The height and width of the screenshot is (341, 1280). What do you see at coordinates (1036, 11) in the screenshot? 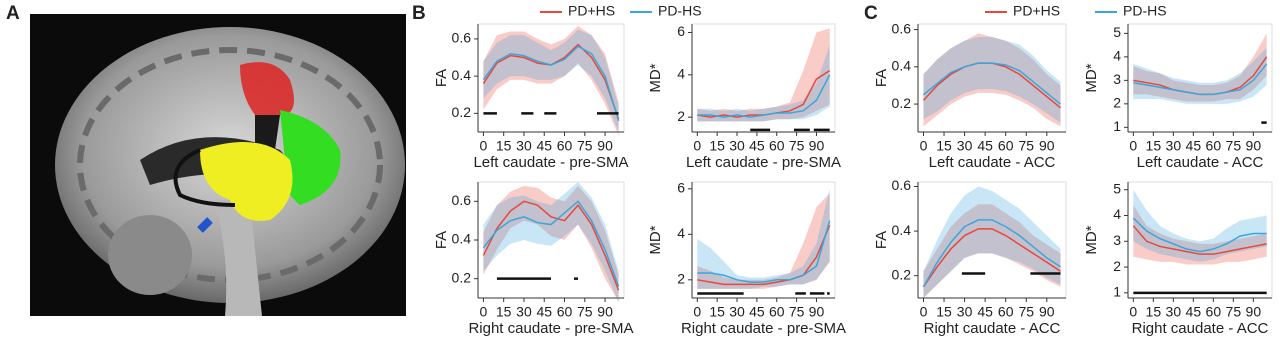
I see `legend-label: PD+HS` at bounding box center [1036, 11].